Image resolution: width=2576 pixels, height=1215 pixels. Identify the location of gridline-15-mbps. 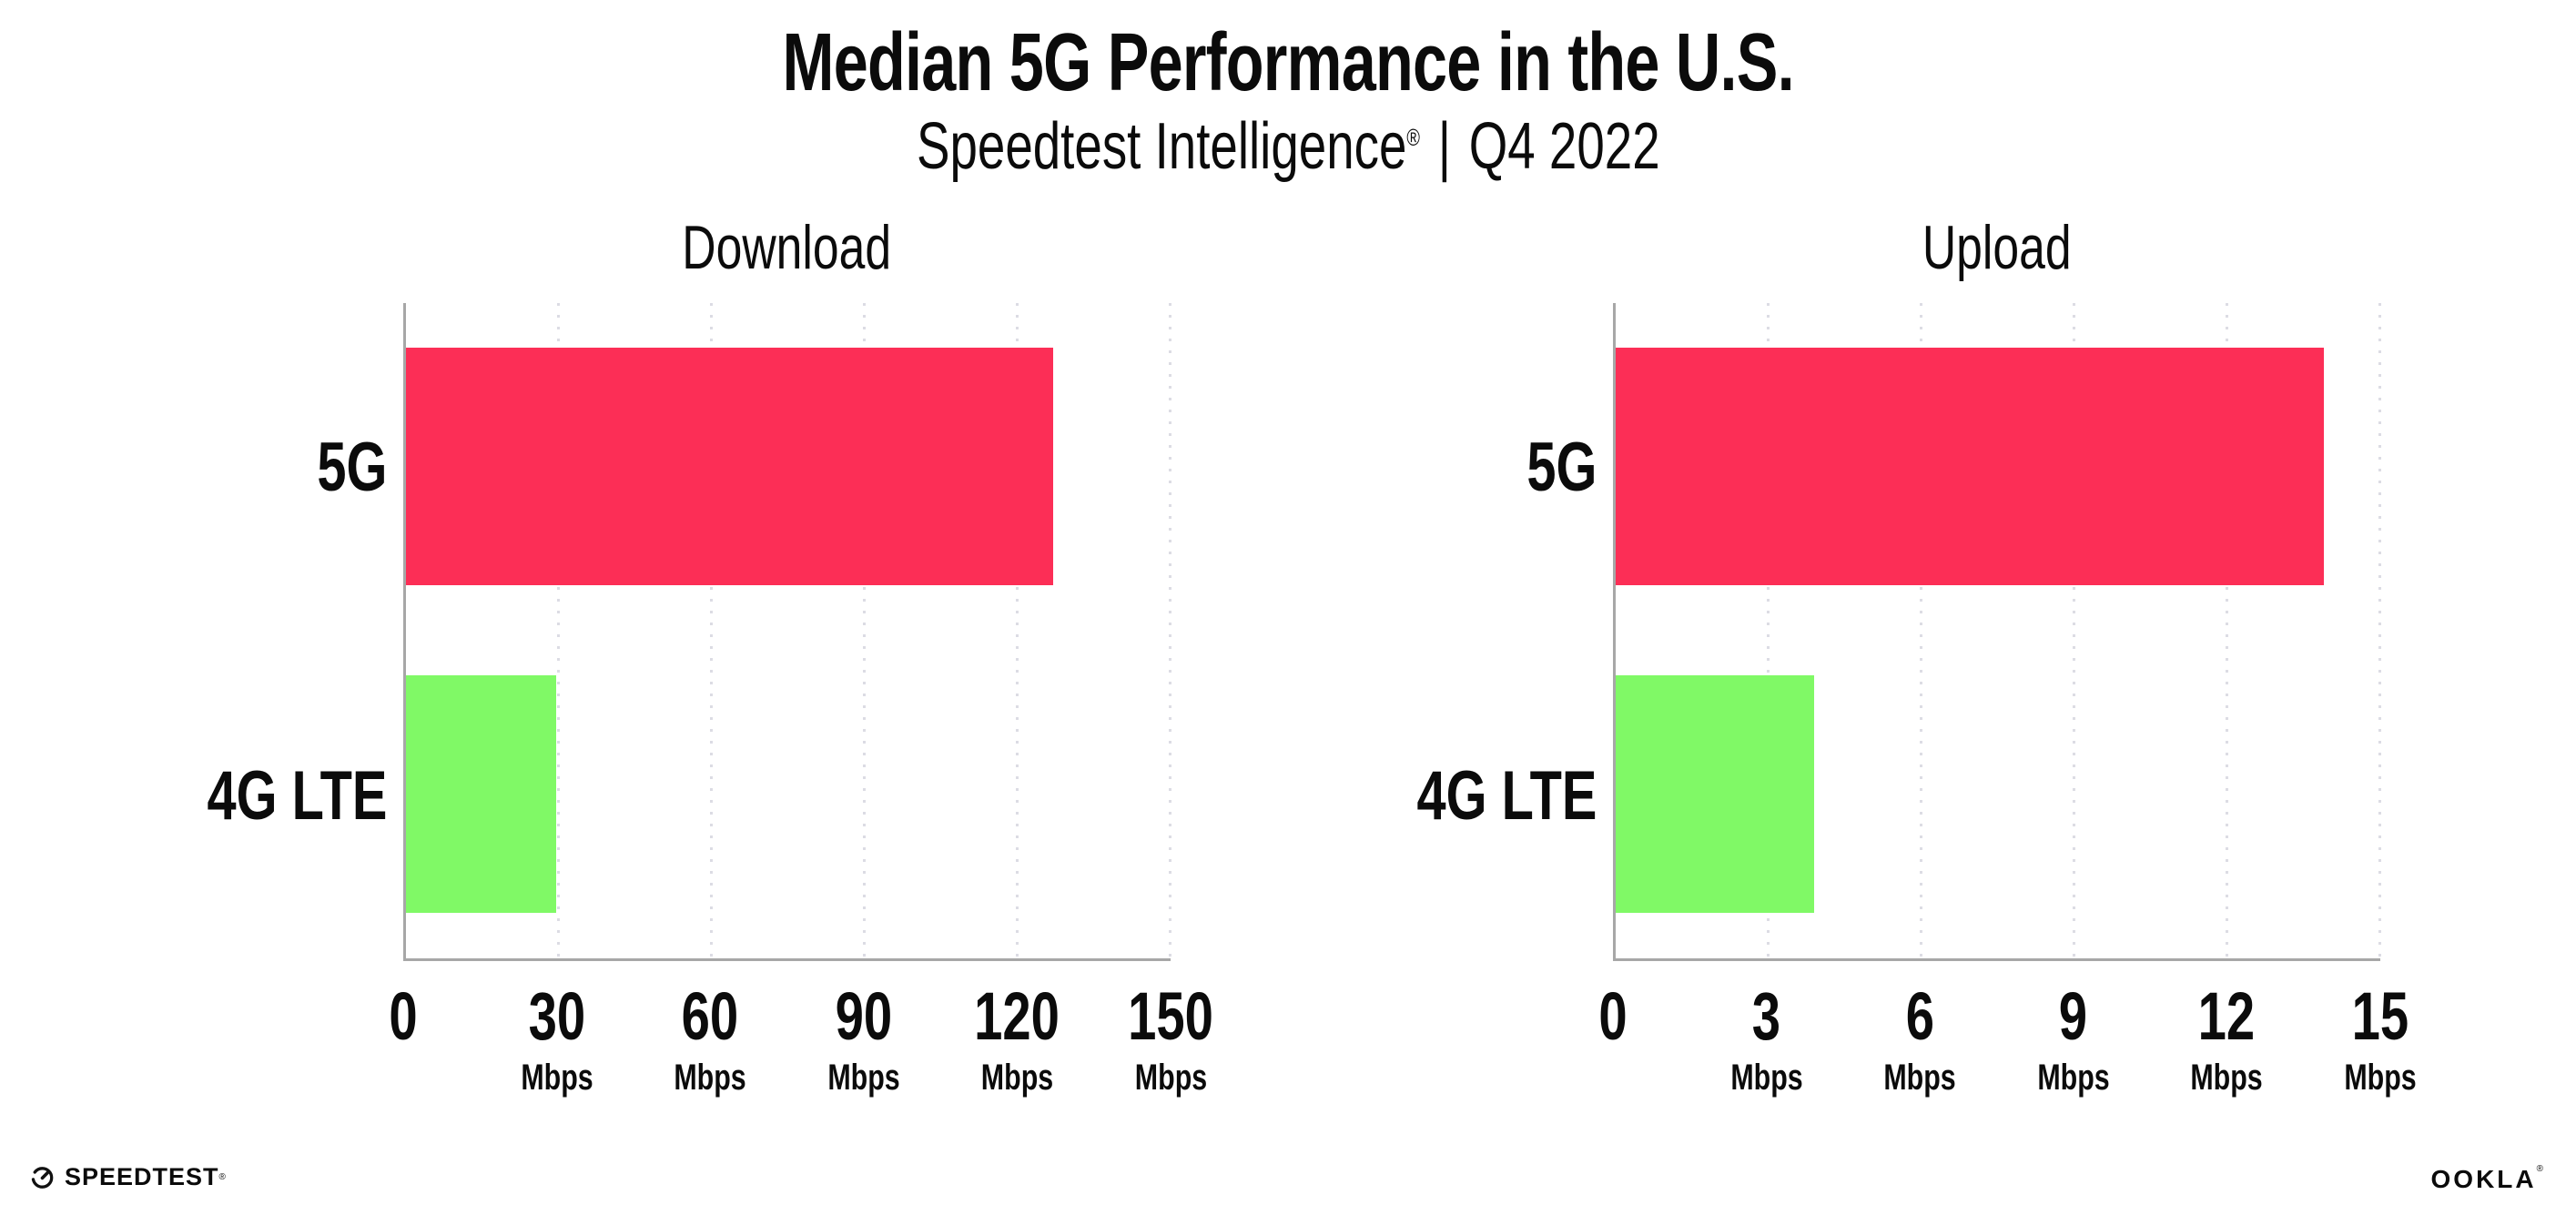
(2379, 630).